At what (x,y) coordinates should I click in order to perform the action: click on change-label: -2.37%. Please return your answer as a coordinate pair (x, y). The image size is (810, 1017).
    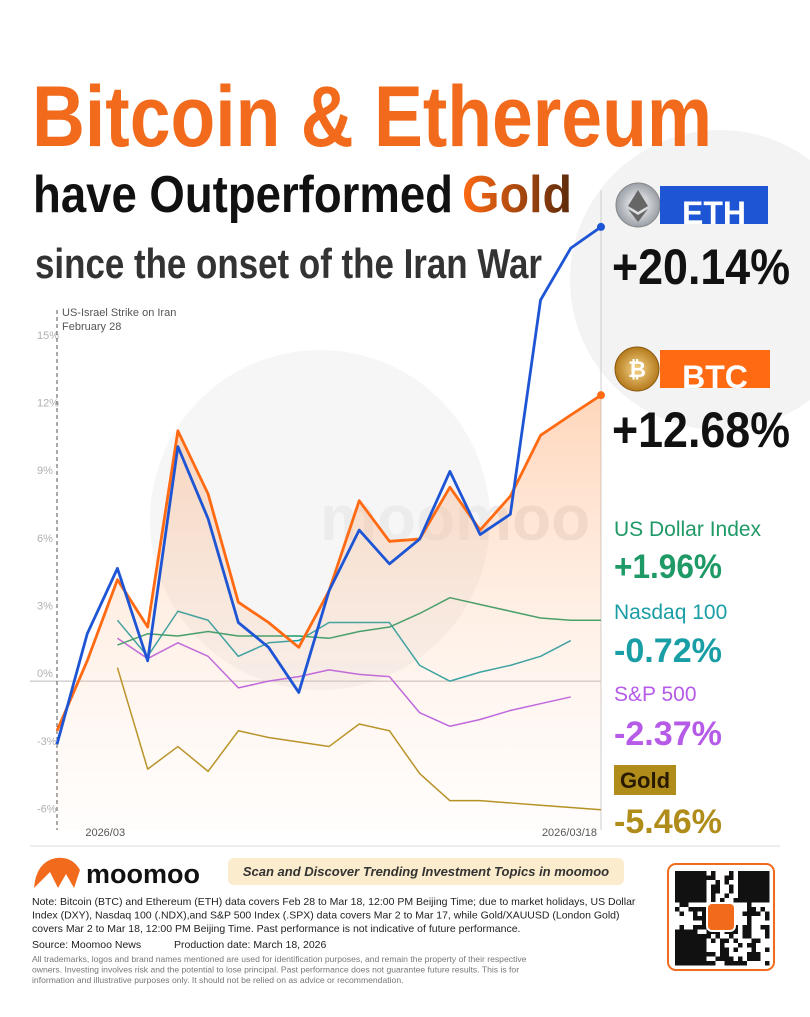
    Looking at the image, I should click on (668, 734).